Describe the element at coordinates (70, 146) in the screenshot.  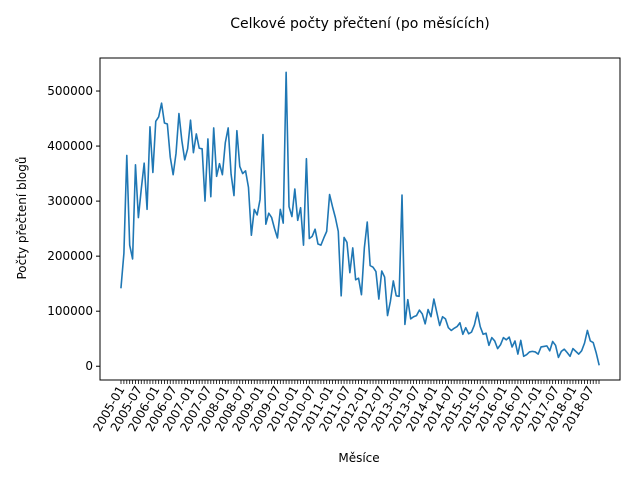
I see `y-tick-label: 400000` at that location.